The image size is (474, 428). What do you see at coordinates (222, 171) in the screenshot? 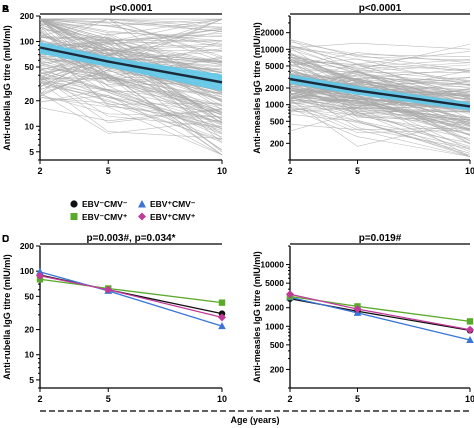
I see `x-tick-label-a: 10` at bounding box center [222, 171].